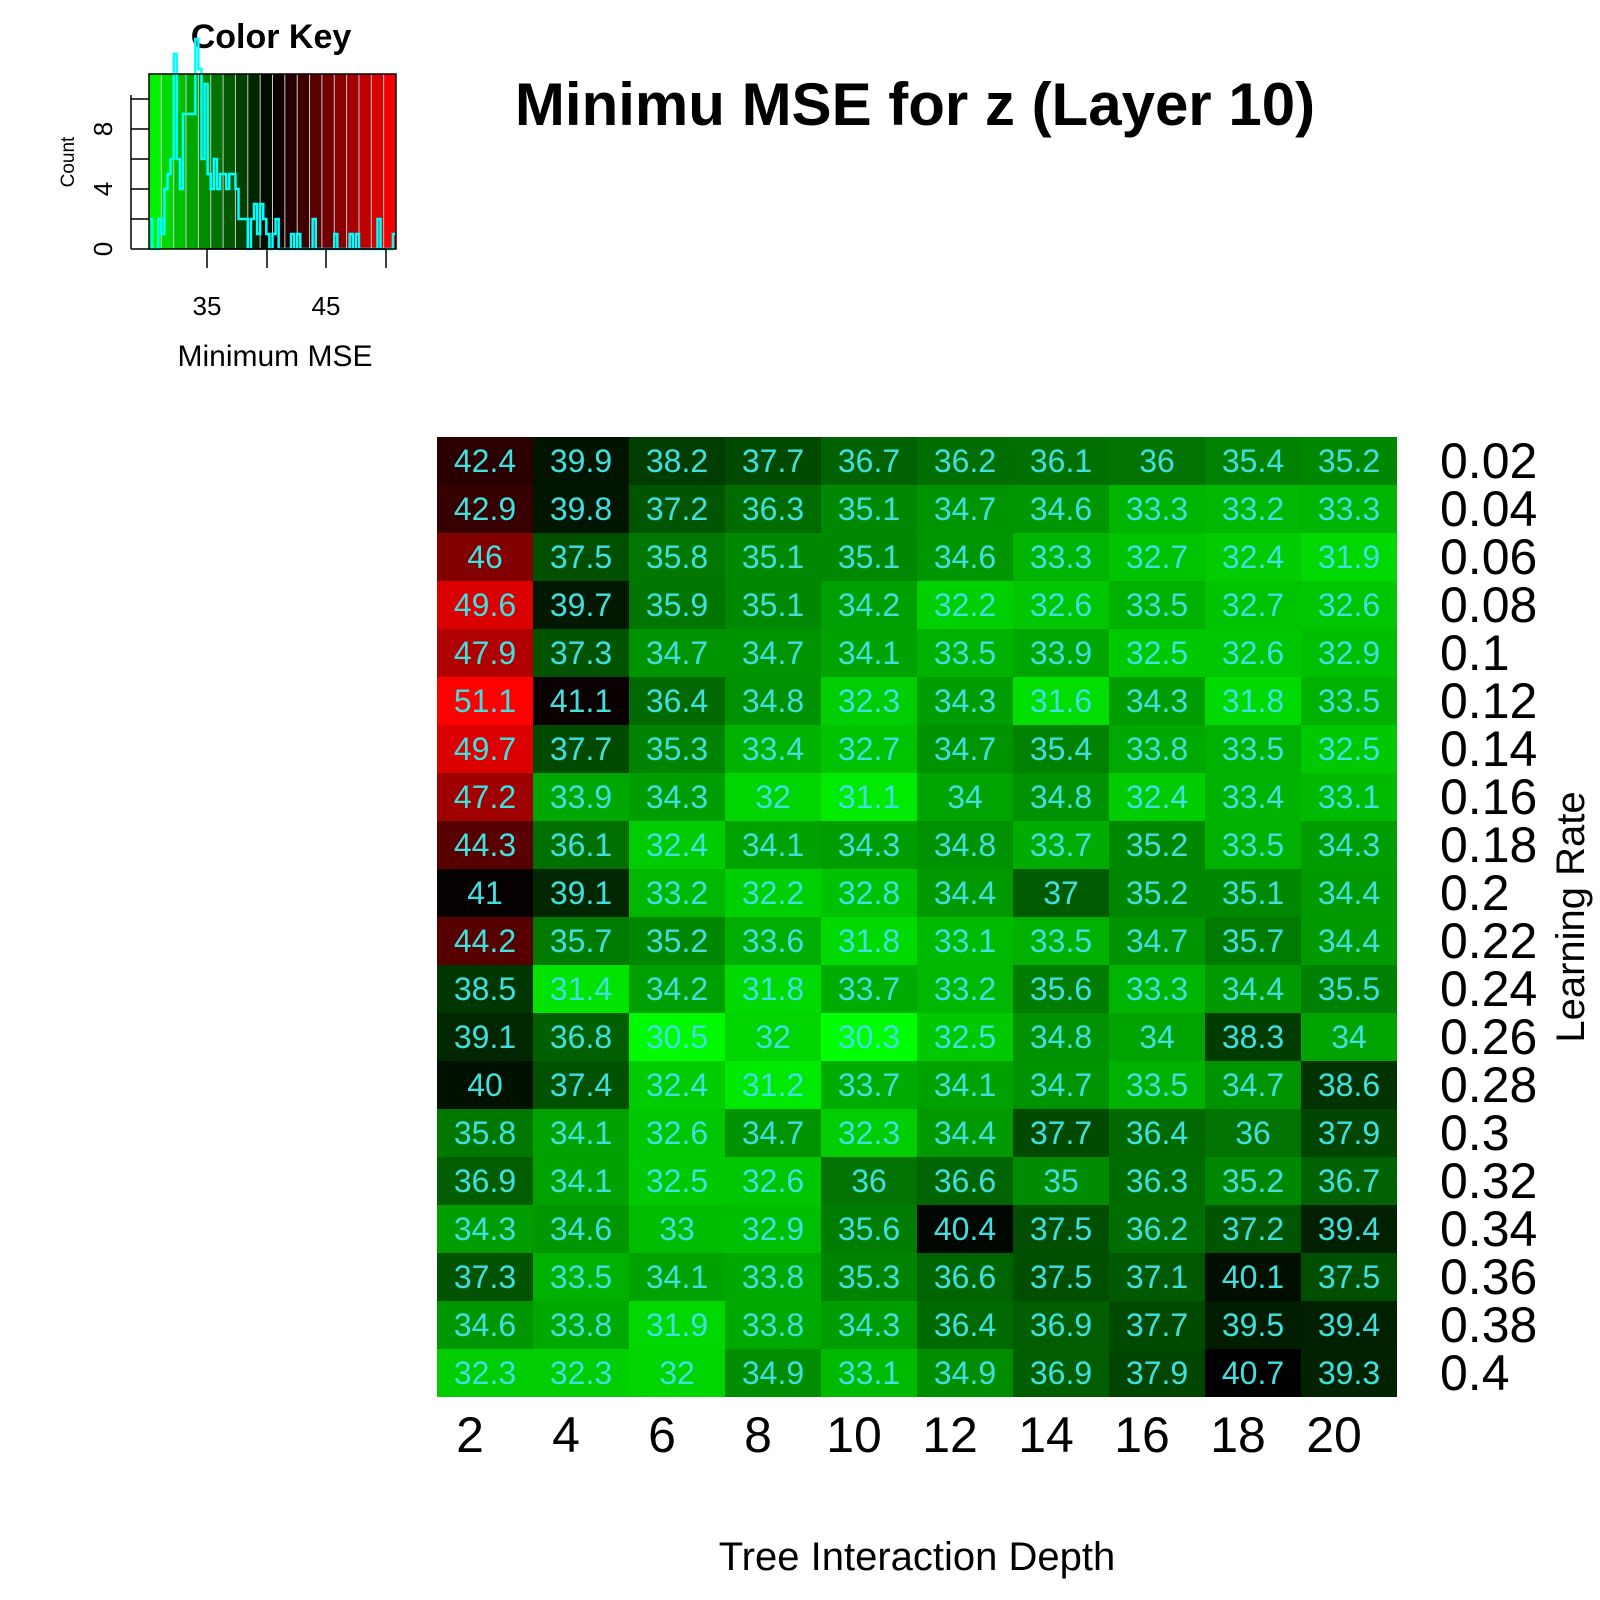 This screenshot has height=1600, width=1600. Describe the element at coordinates (1061, 1277) in the screenshot. I see `cell-value-label: 37.5` at that location.